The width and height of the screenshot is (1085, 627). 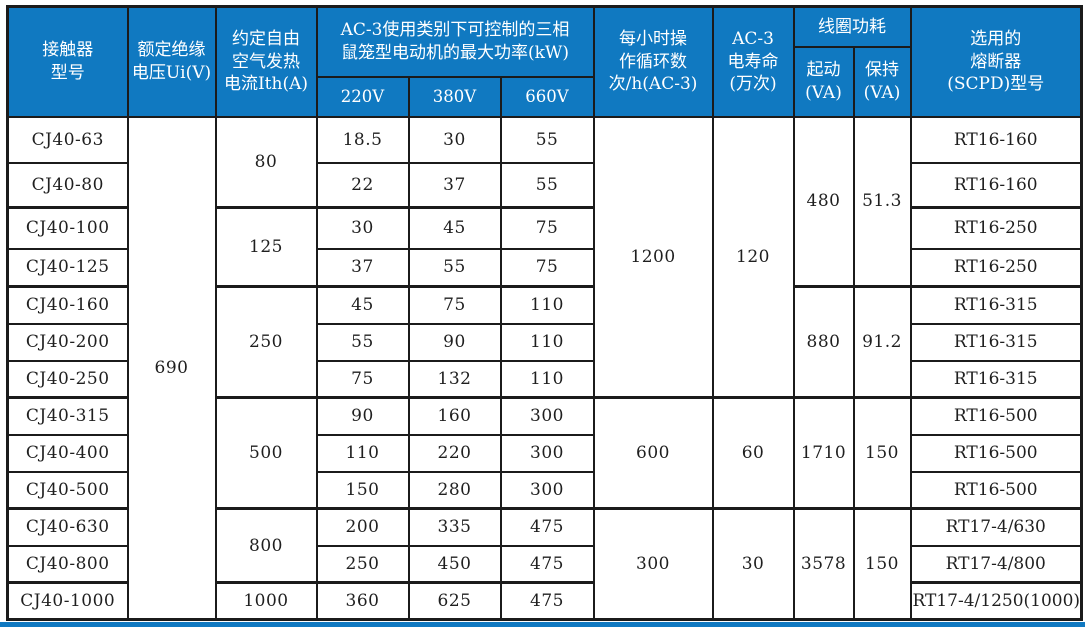 I want to click on cell-coil-start: 1710, so click(x=823, y=453).